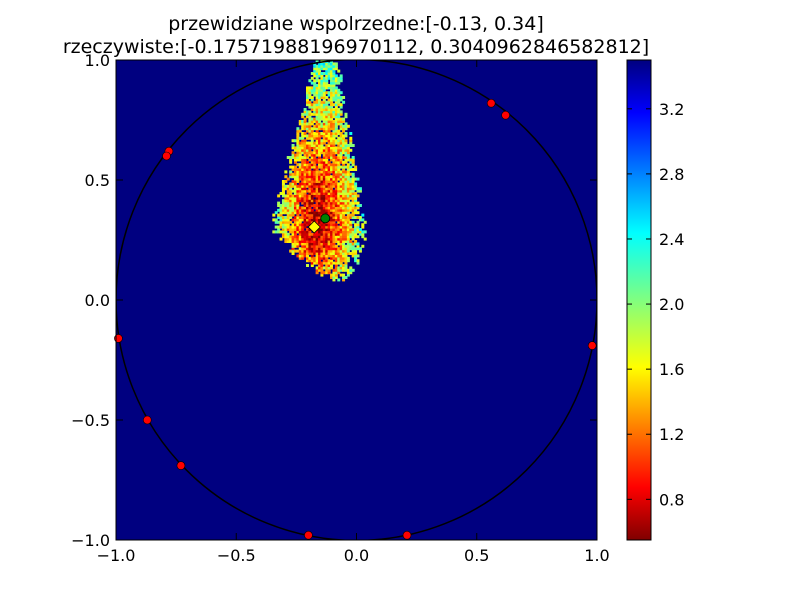  What do you see at coordinates (476, 555) in the screenshot?
I see `x-tick-label: 0.5` at bounding box center [476, 555].